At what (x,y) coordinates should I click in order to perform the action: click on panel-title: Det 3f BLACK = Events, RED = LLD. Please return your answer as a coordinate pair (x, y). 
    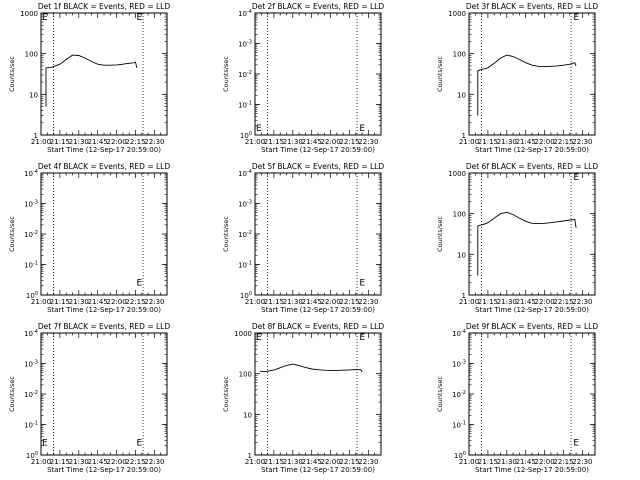
    Looking at the image, I should click on (532, 6).